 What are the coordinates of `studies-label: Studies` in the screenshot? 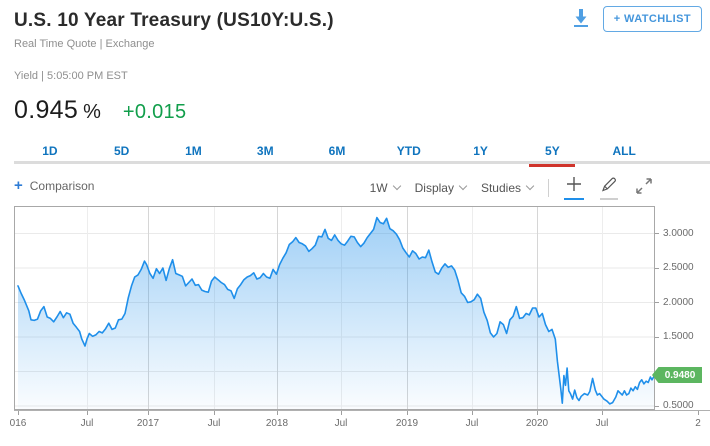 It's located at (500, 187).